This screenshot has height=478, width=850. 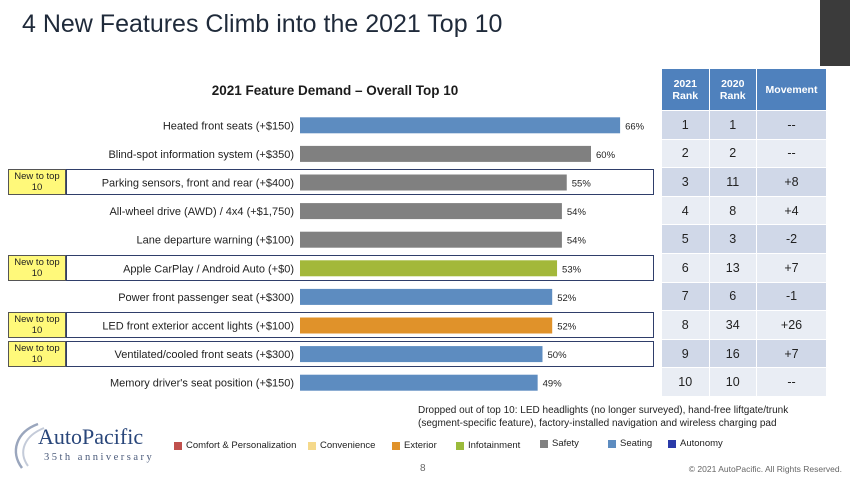 I want to click on table-row: 8 34 +26, so click(x=744, y=325).